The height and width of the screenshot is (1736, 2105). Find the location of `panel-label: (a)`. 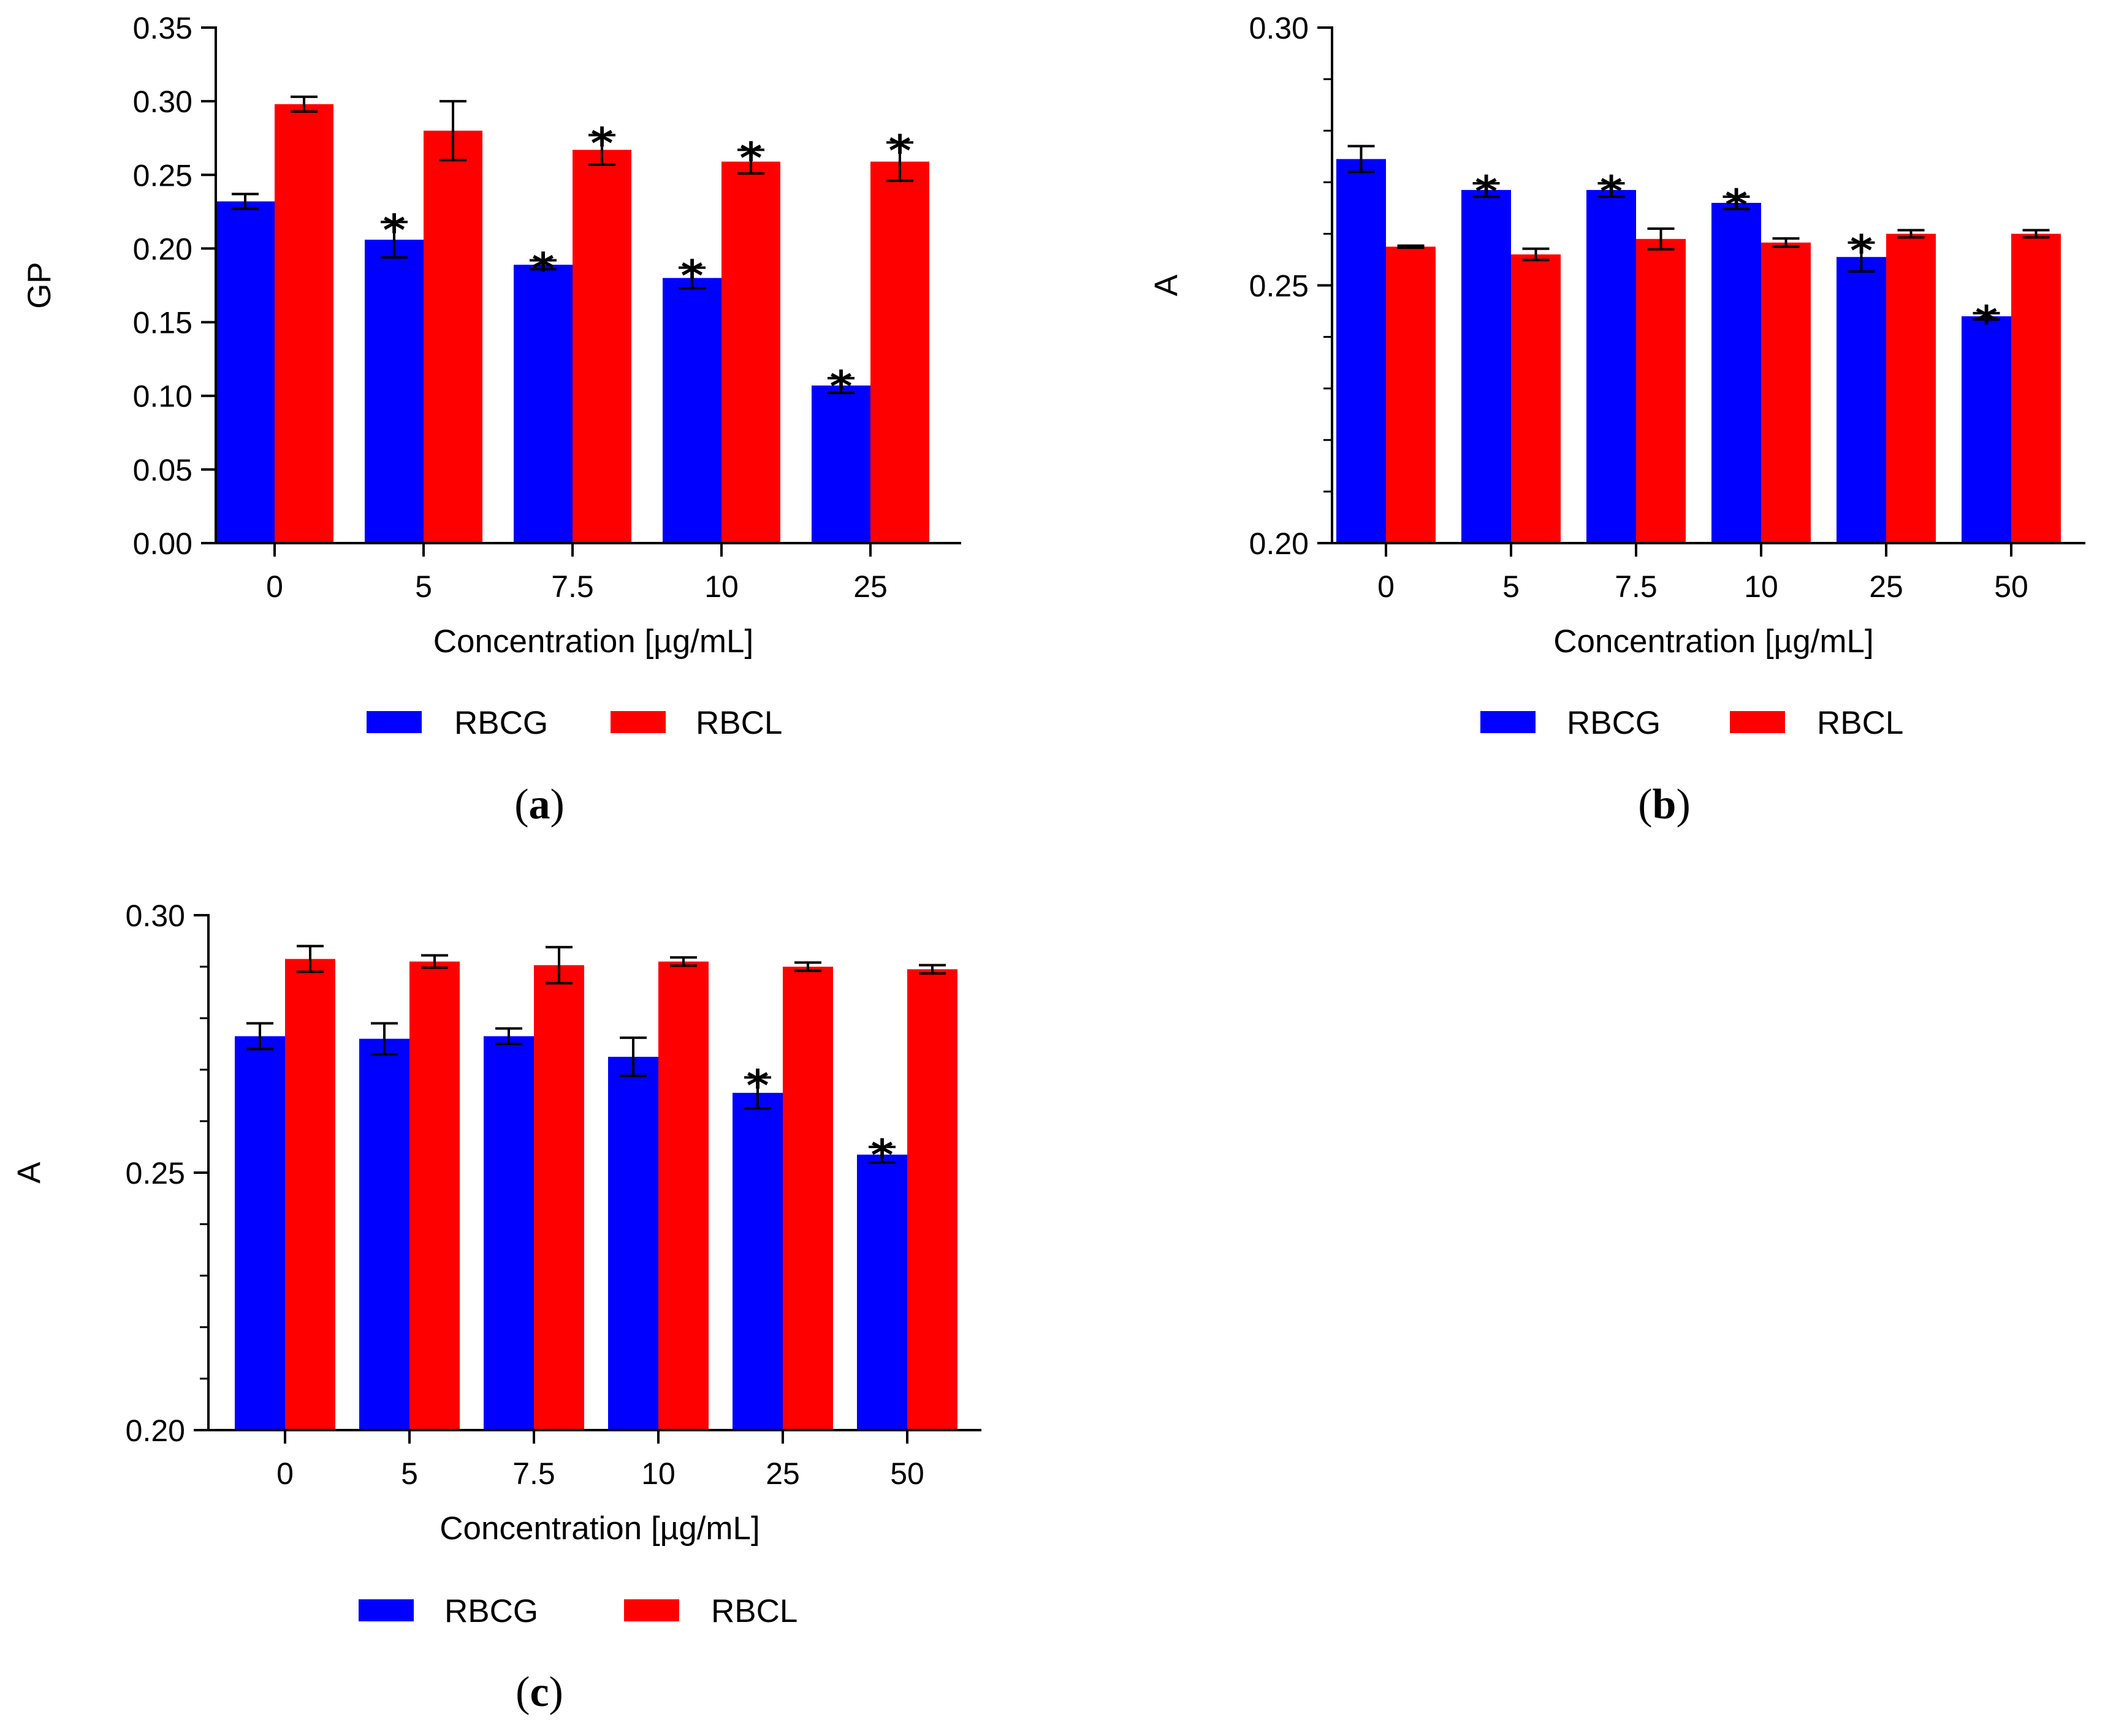

panel-label: (a) is located at coordinates (539, 804).